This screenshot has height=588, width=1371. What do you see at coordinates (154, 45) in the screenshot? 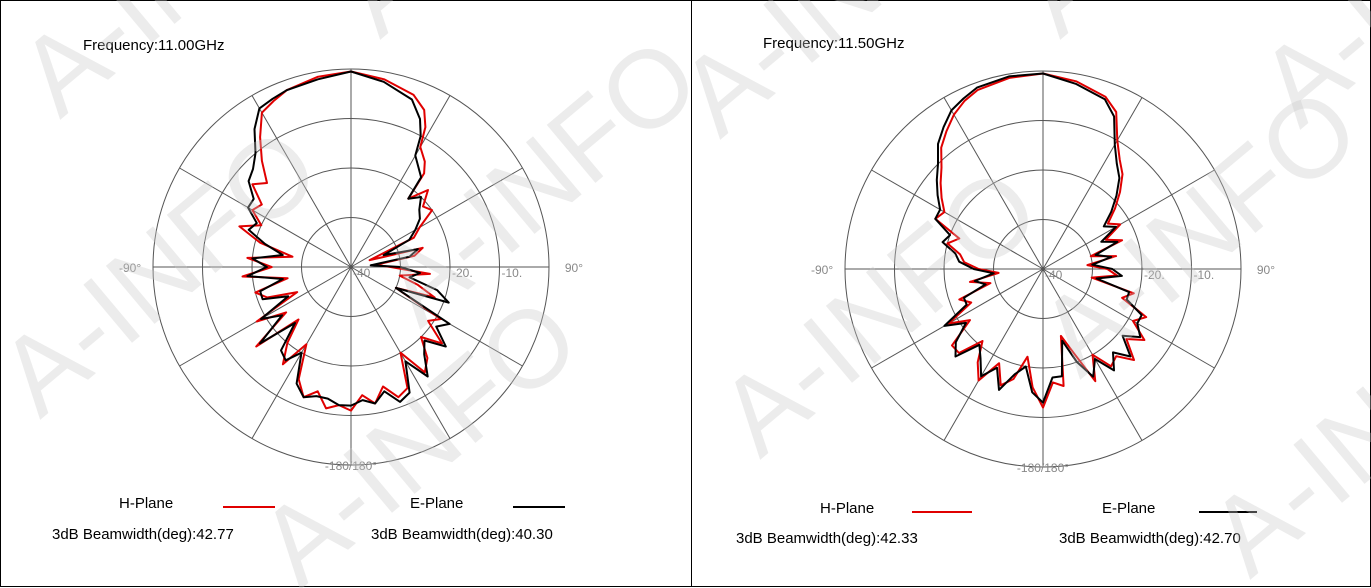
I see `frequency-title: Frequency:11.00GHz` at bounding box center [154, 45].